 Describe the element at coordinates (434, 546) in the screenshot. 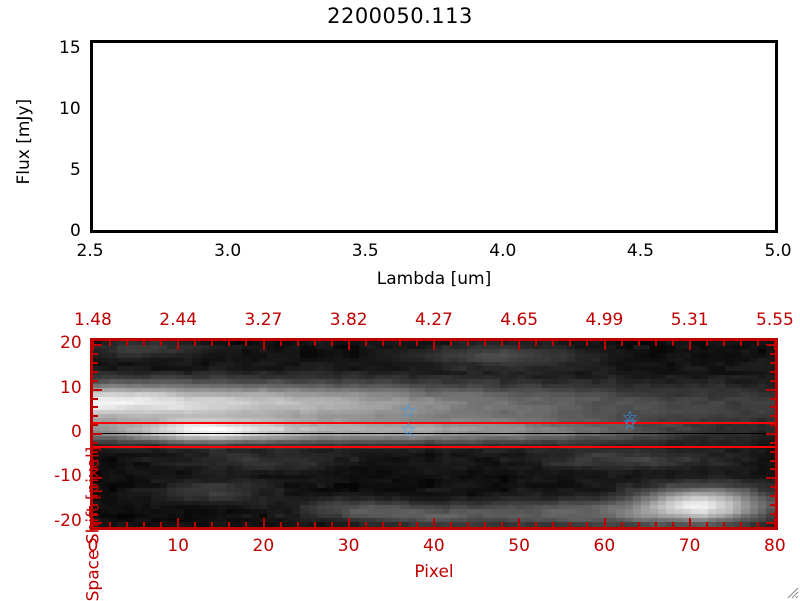

I see `image-xtick-label-4: 40` at that location.